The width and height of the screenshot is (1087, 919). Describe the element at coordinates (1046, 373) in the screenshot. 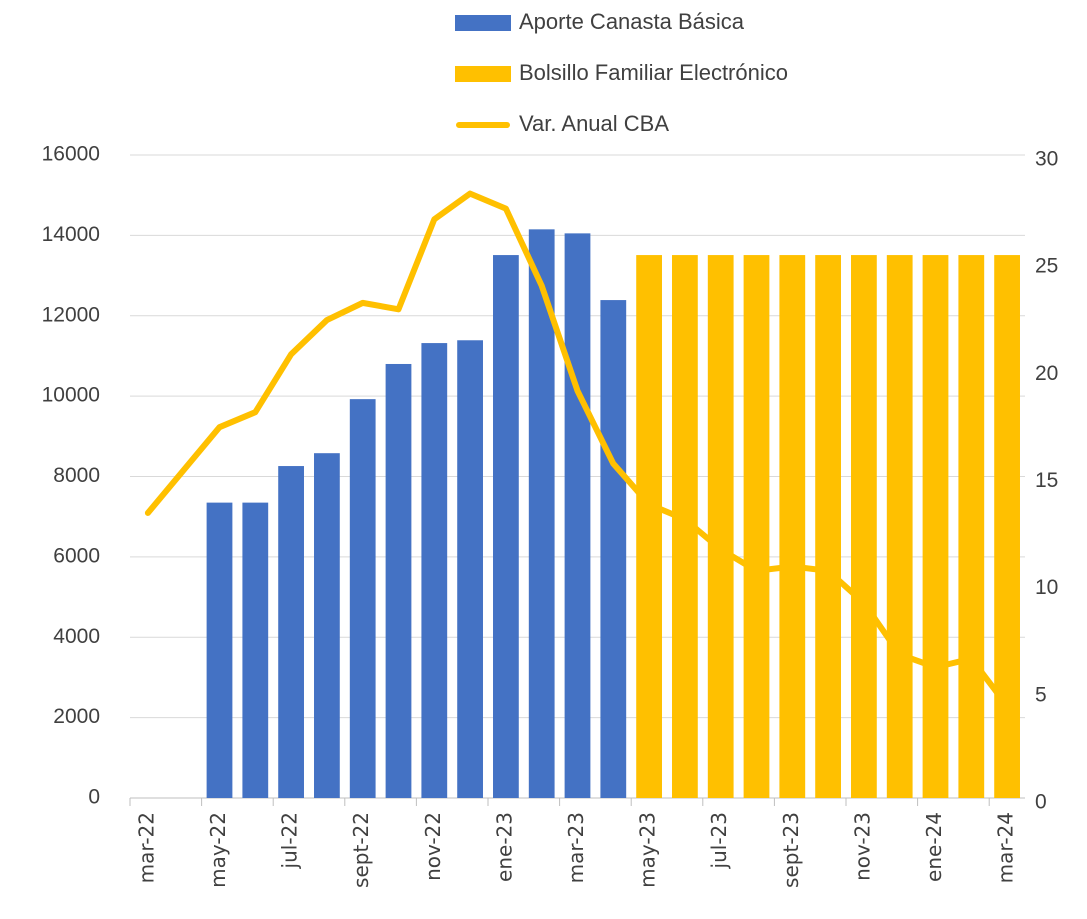

I see `y2-tick-label: 20` at that location.